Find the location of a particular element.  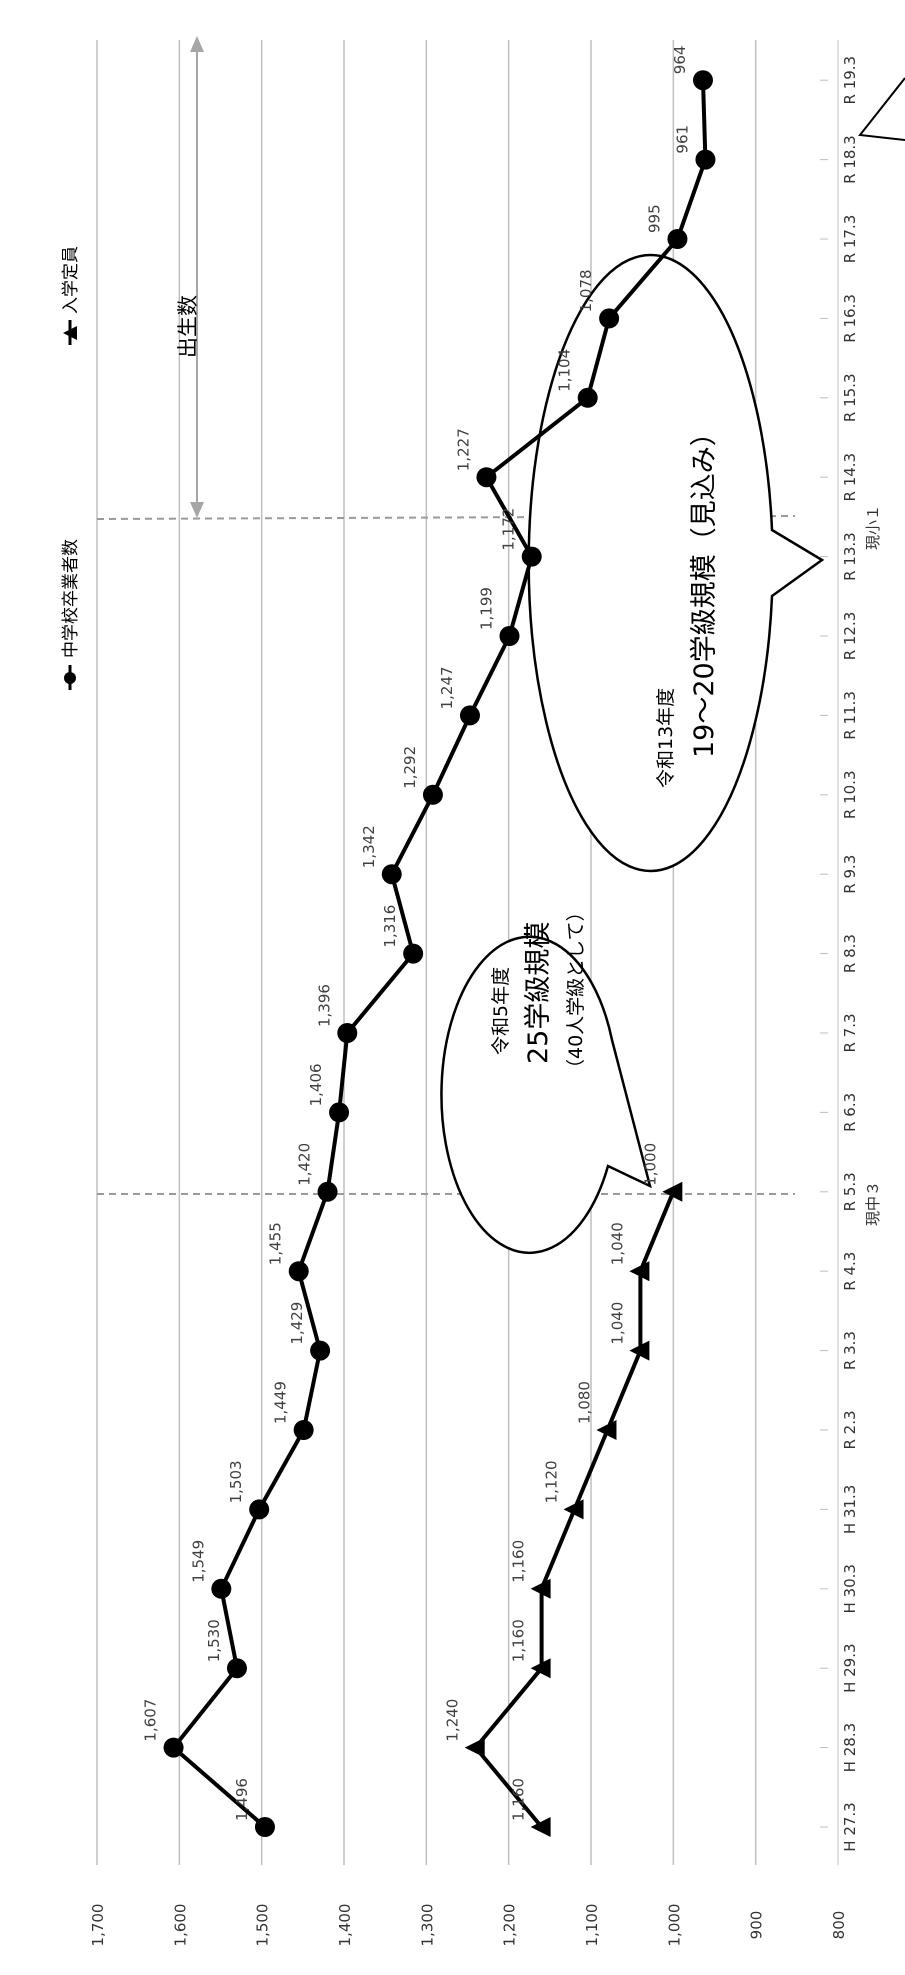

x-tick-label: R 5.3 is located at coordinates (850, 1191).